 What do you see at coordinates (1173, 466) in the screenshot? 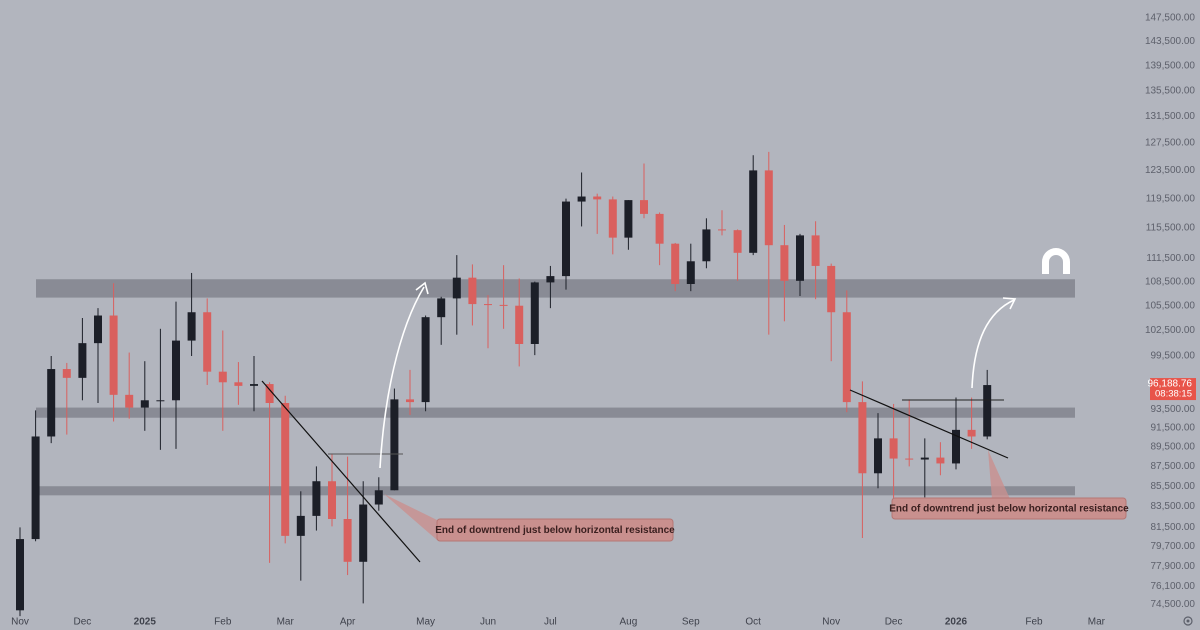
I see `y-tick-label: 87,500.00` at bounding box center [1173, 466].